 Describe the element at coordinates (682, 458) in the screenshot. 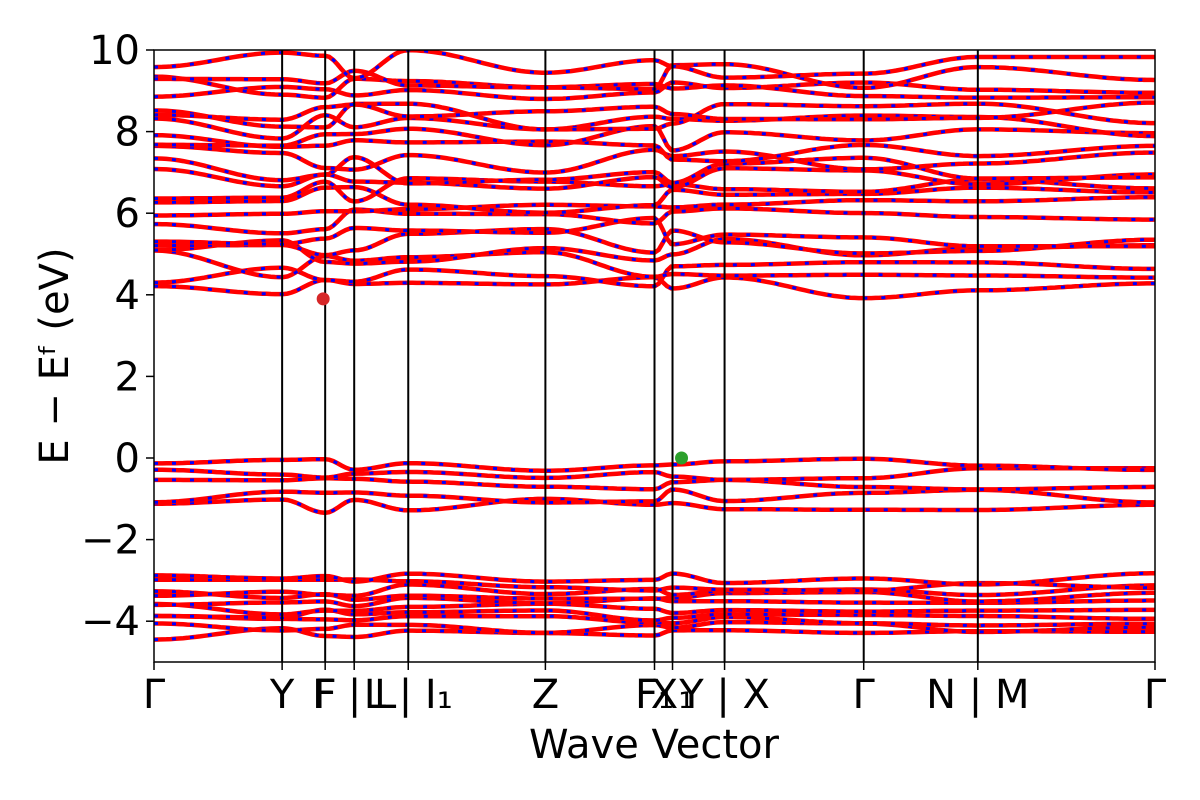

I see `vbm-marker` at that location.